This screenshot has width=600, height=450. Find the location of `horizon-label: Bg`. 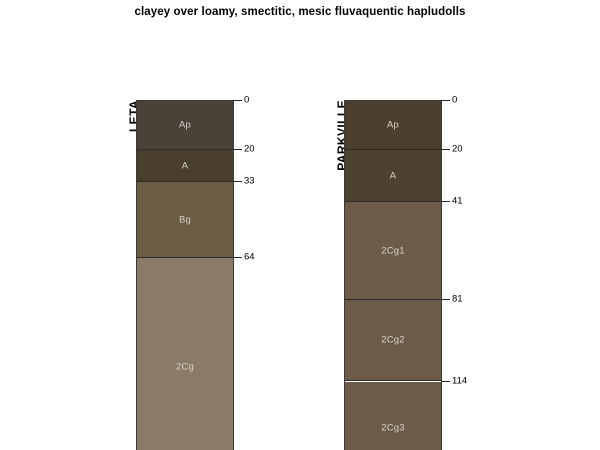

horizon-label: Bg is located at coordinates (185, 220).